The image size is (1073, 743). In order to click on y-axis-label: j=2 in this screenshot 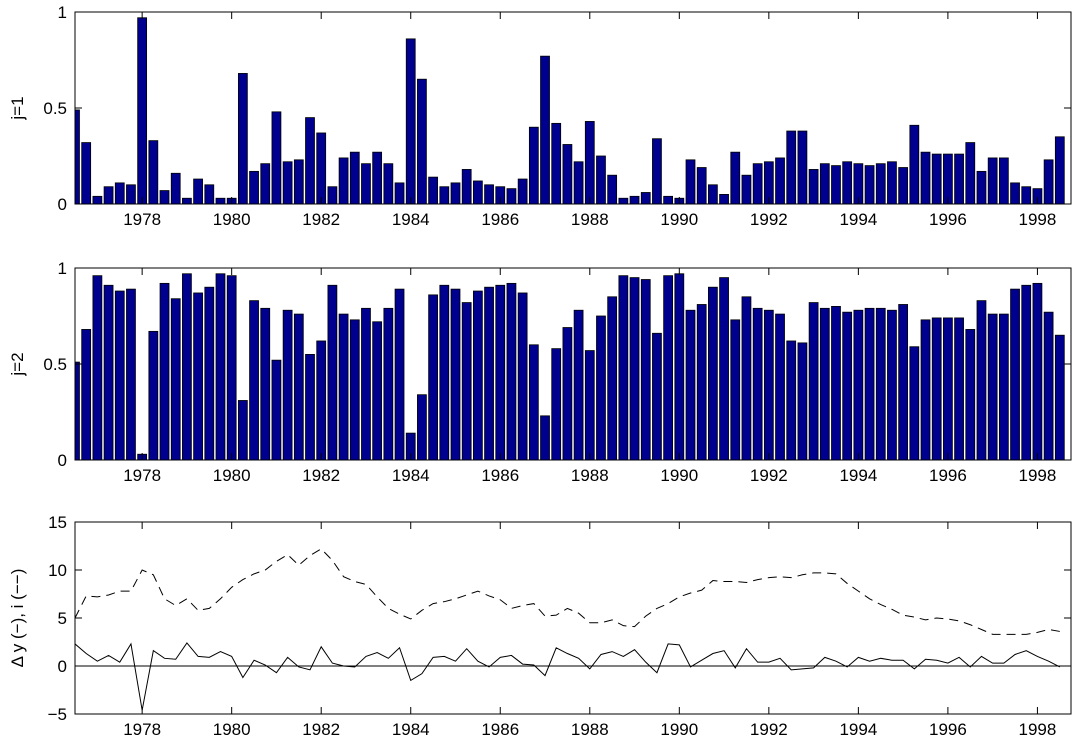, I will do `click(17, 364)`.